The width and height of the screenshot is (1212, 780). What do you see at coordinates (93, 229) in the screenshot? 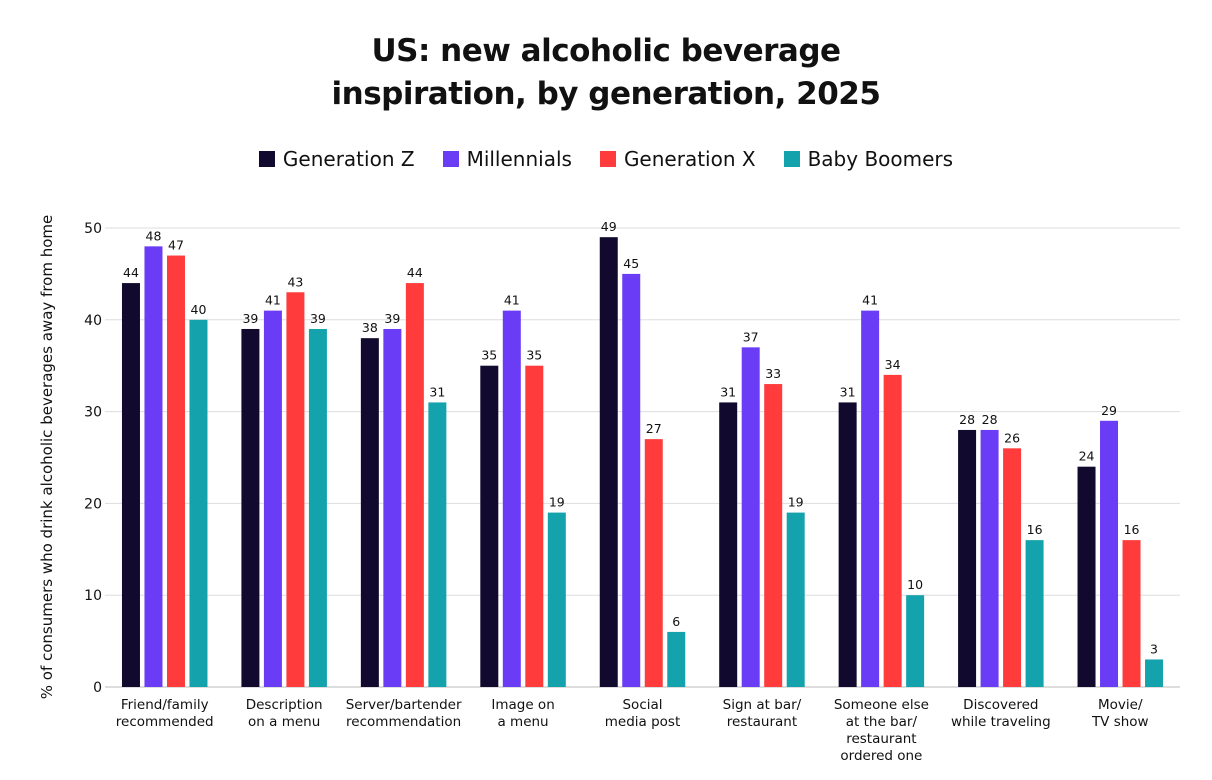
I see `y-tick-label: 50` at bounding box center [93, 229].